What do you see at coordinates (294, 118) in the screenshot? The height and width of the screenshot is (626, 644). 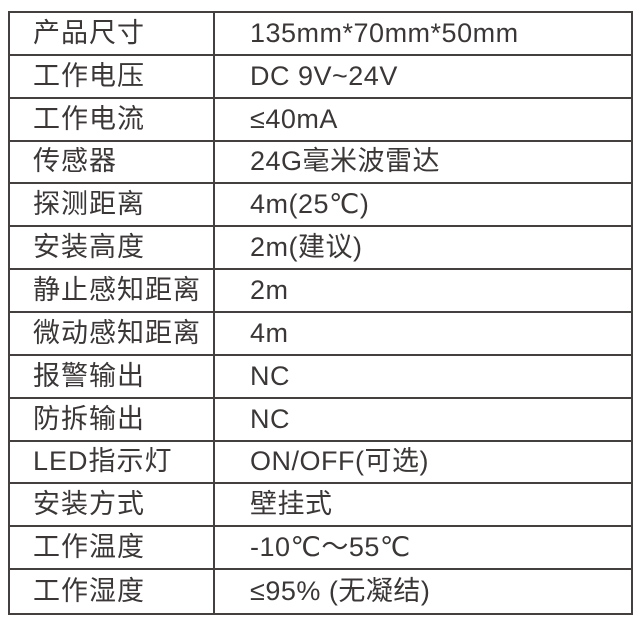 I see `spec-value-cell: ≤40mA` at bounding box center [294, 118].